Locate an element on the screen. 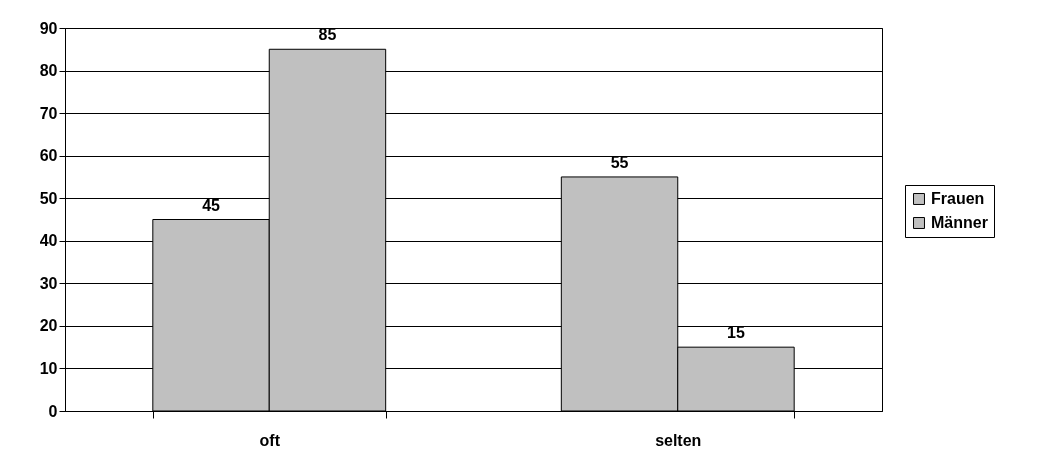 The width and height of the screenshot is (1046, 466). legend-label: Frauen is located at coordinates (958, 198).